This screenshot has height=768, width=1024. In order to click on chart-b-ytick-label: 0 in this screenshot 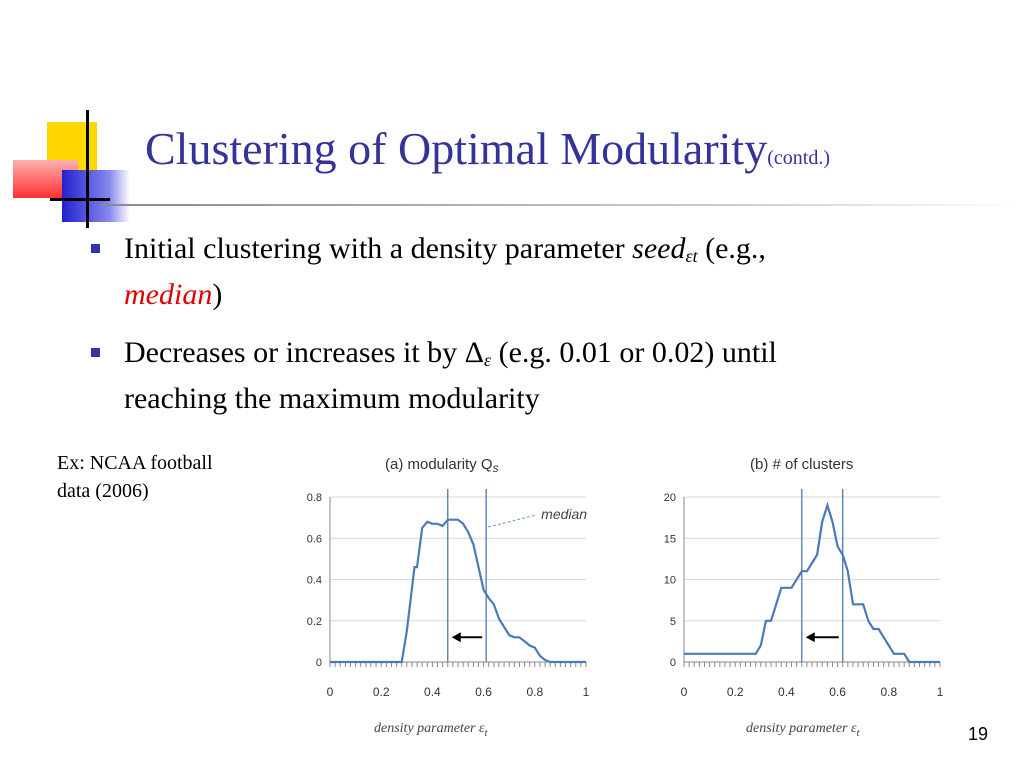, I will do `click(673, 663)`.